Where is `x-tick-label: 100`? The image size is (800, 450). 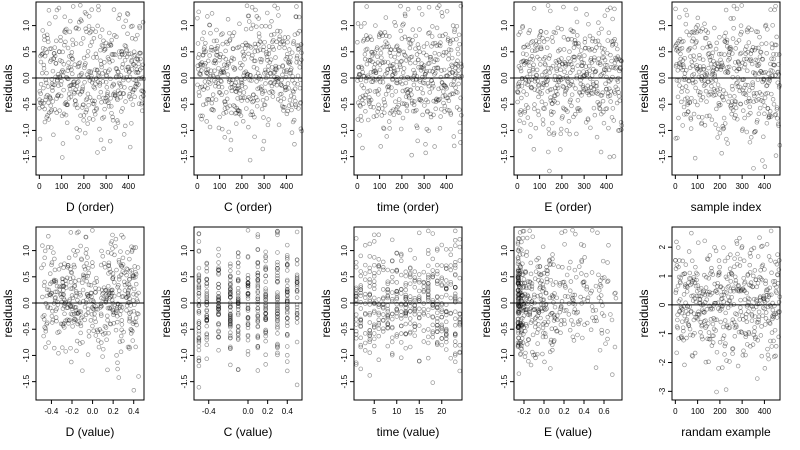 x-tick-label: 100 is located at coordinates (698, 411).